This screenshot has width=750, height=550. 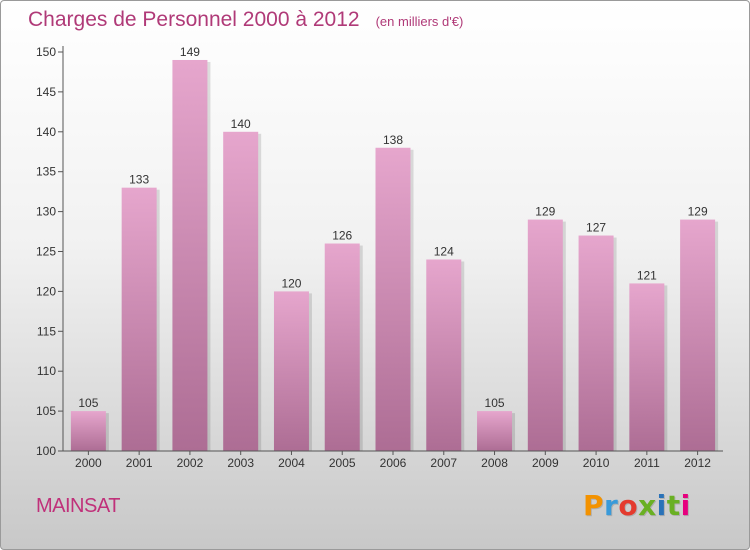 I want to click on x-tick-label: 2007, so click(x=443, y=463).